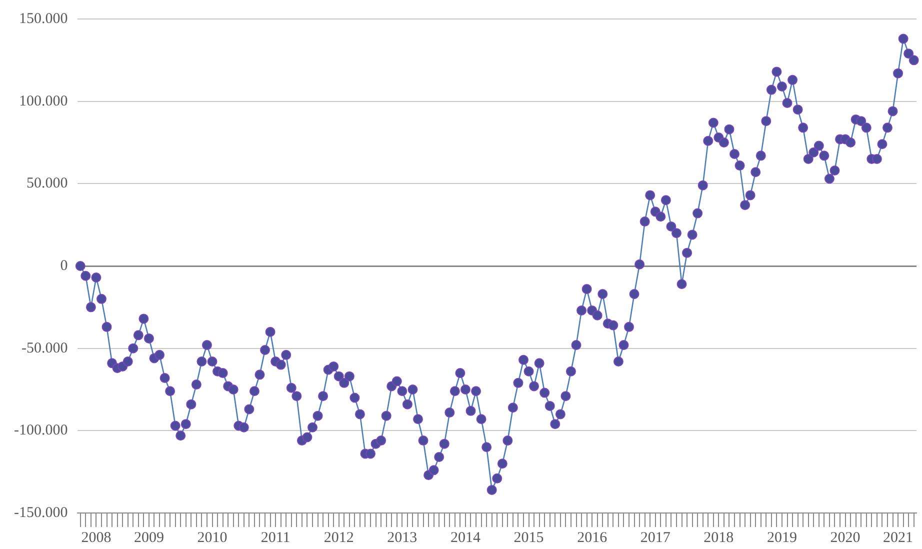 The image size is (922, 549). Describe the element at coordinates (149, 538) in the screenshot. I see `x-tick-label: 2009` at that location.